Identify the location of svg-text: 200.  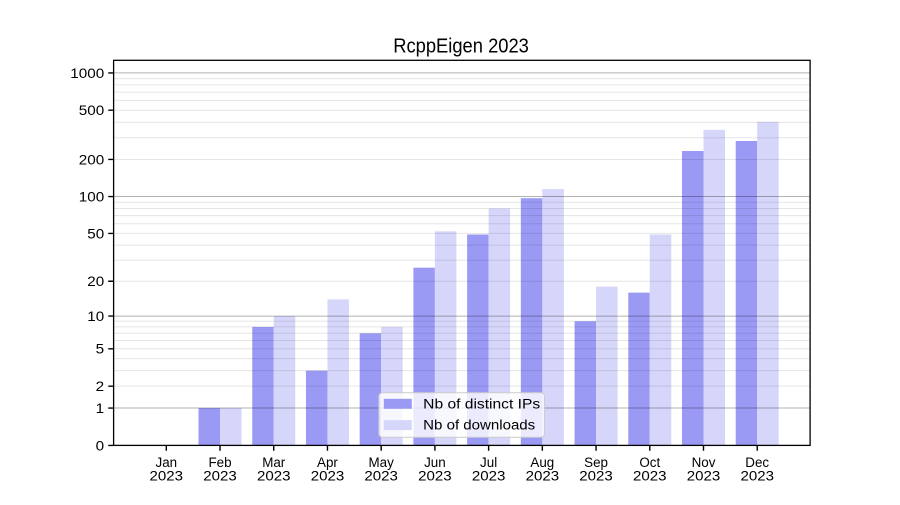
(91, 159).